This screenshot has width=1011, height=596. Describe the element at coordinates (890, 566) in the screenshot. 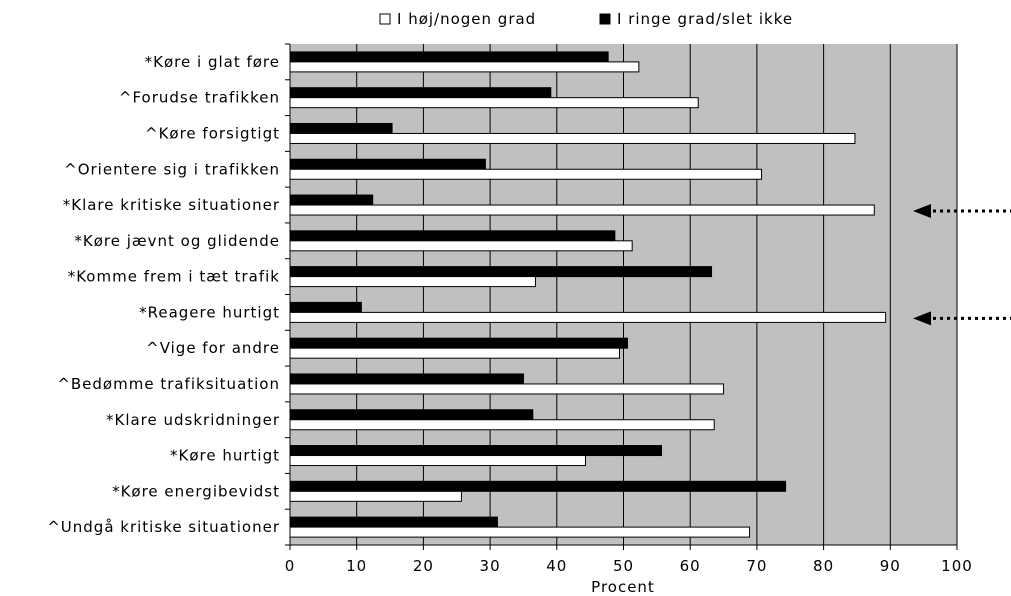

I see `x-tick-label: 90` at that location.